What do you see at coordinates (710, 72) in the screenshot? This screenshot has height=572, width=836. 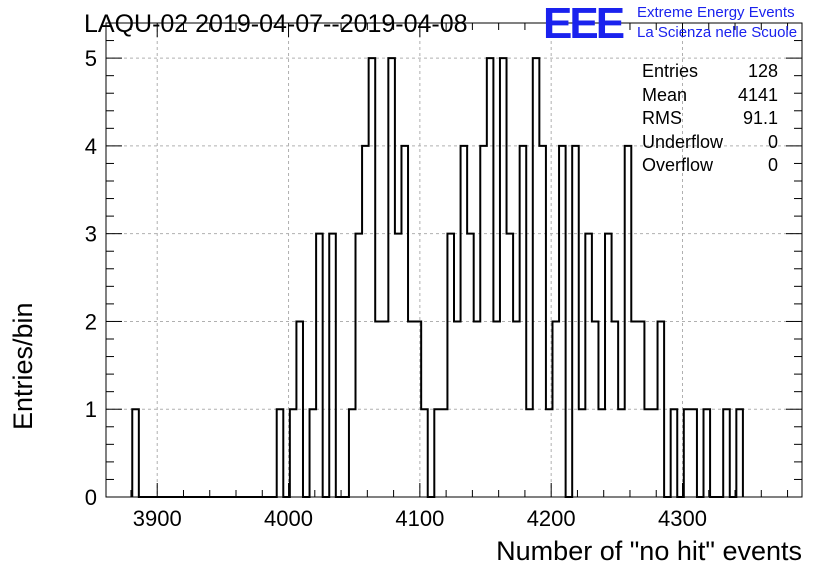 I see `stats-row-entries: Entries 128` at bounding box center [710, 72].